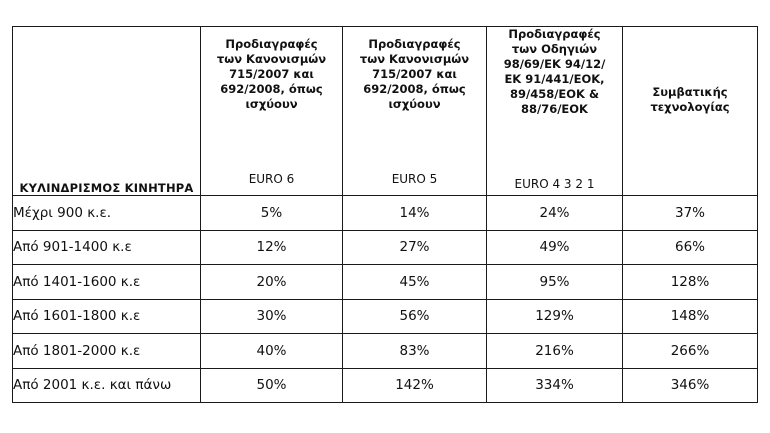 This screenshot has width=770, height=433. Describe the element at coordinates (414, 351) in the screenshot. I see `table-cell: 83%` at that location.